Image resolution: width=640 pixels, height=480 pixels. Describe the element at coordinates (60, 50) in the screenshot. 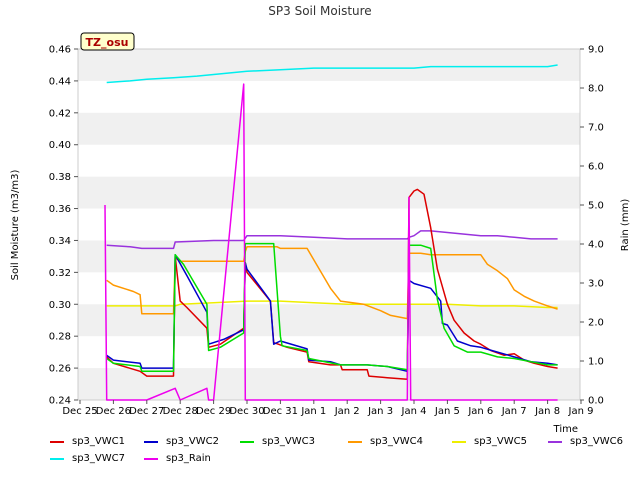

I see `y-tick-label: 0.46` at that location.